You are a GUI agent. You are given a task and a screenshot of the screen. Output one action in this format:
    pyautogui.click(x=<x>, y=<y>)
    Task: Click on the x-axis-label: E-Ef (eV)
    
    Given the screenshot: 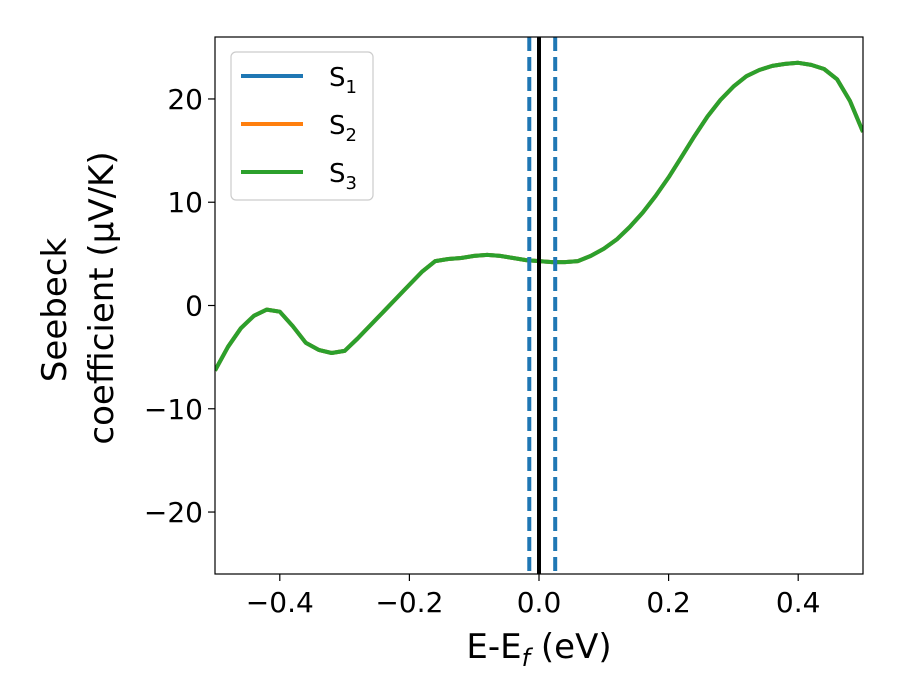 What is the action you would take?
    pyautogui.click(x=538, y=649)
    